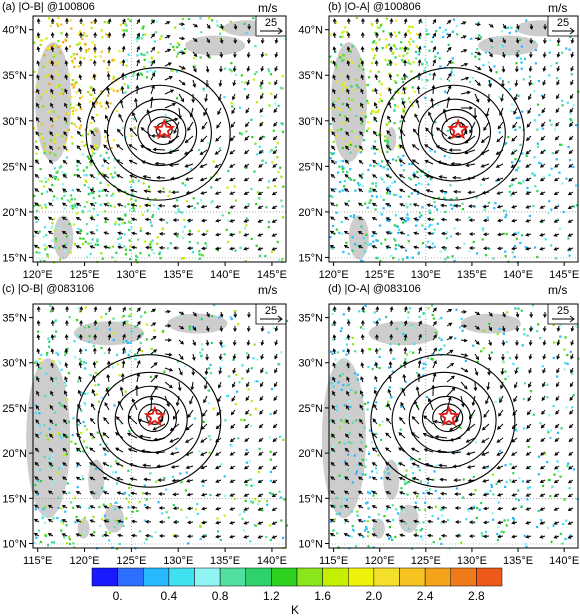  I want to click on panel-title: (a) |O-B| @100806, so click(48, 7).